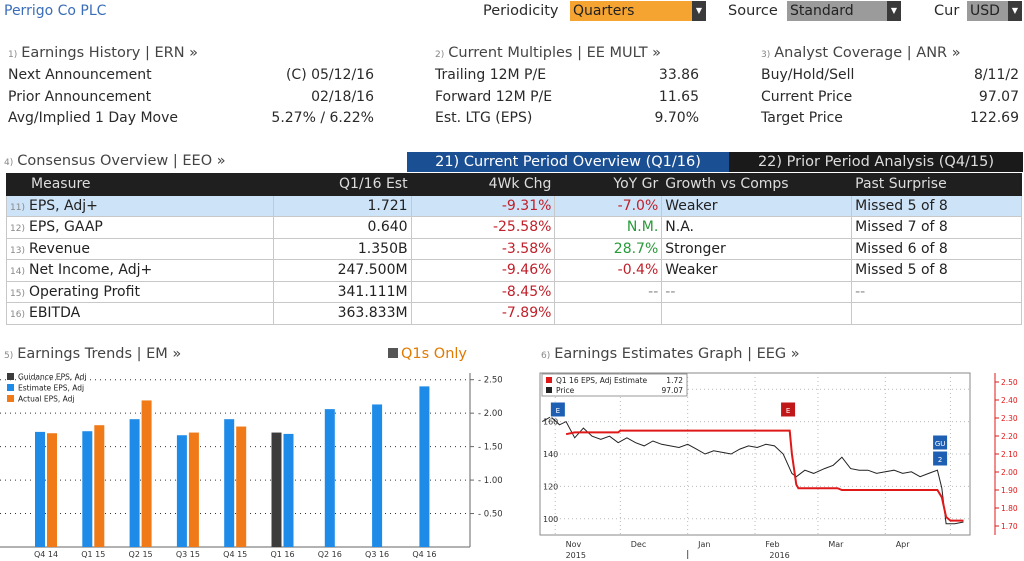  Describe the element at coordinates (550, 519) in the screenshot. I see `left-tick-label: 100` at that location.